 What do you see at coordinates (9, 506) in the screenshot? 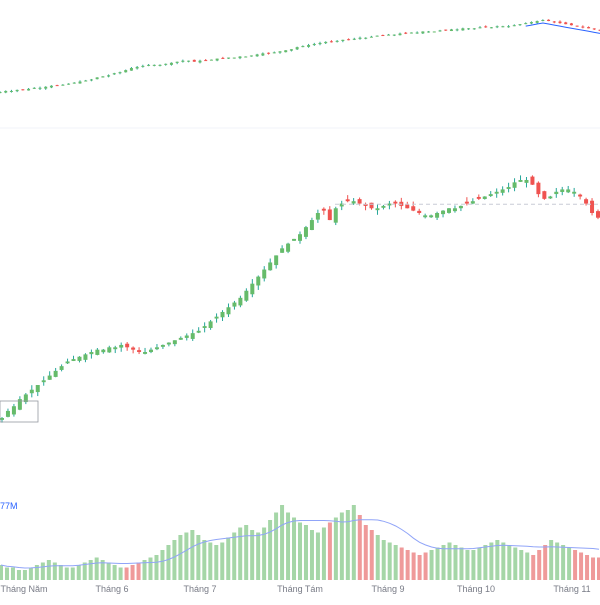
I see `volume-legend-value: 77M` at bounding box center [9, 506].